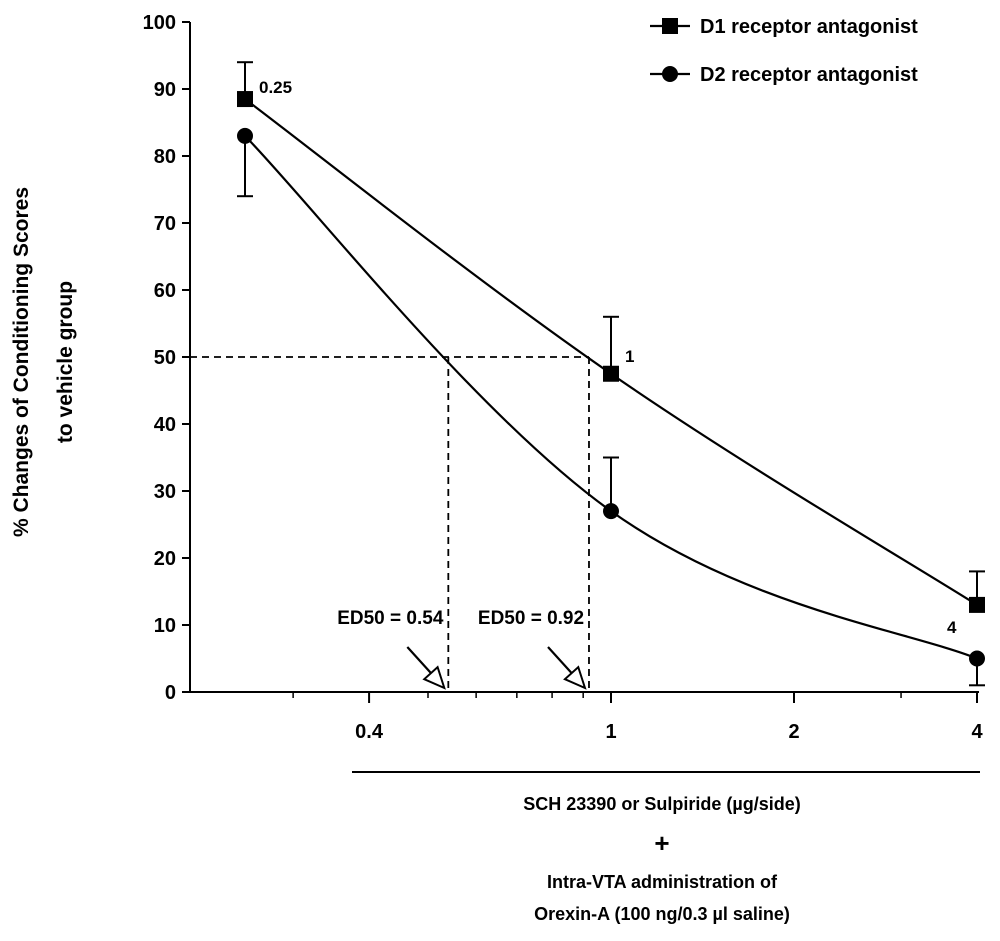 The height and width of the screenshot is (941, 1000). I want to click on x-tick-label: 2, so click(793, 732).